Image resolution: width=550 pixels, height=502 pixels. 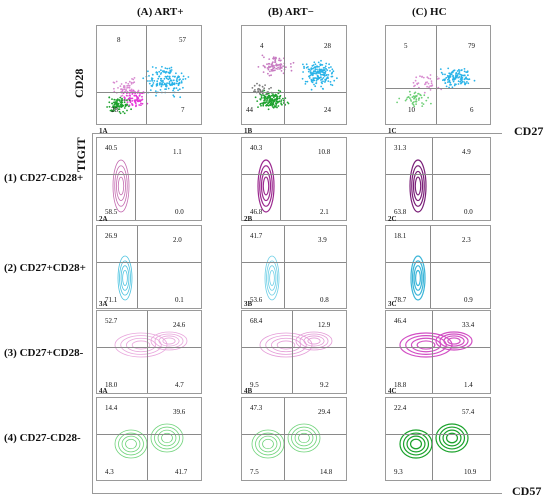 I want to click on contour-panel-4c: 4C 22.4 57.4 9.3 10.9, so click(x=438, y=434).